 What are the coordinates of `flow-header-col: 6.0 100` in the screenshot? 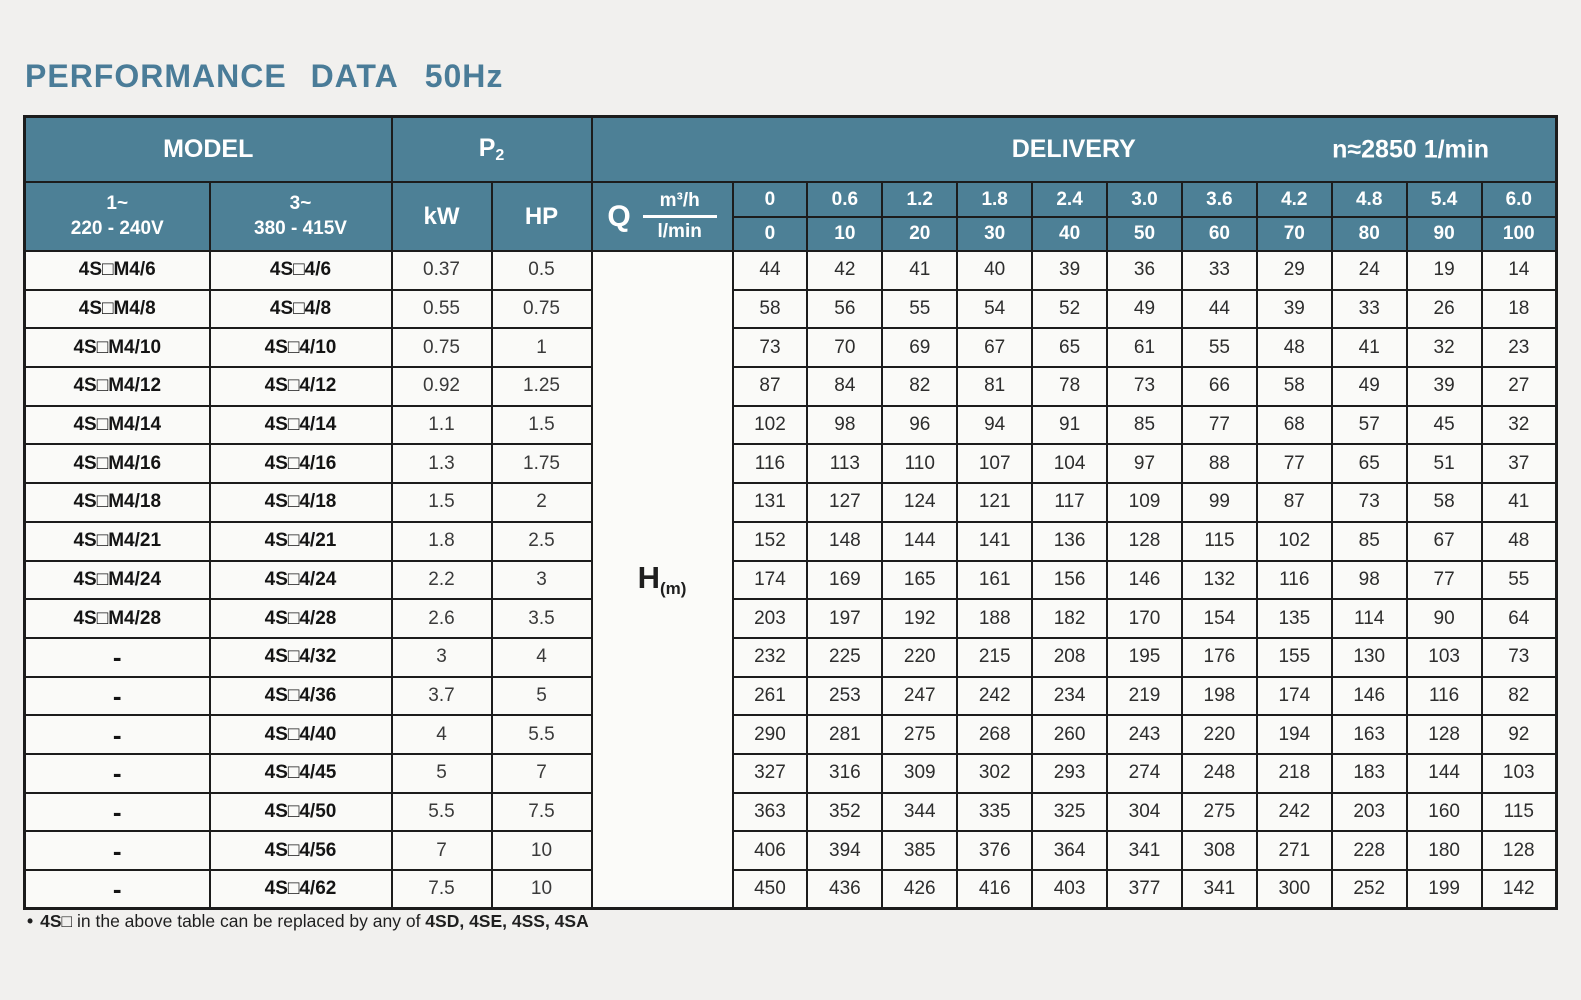 It's located at (1519, 216).